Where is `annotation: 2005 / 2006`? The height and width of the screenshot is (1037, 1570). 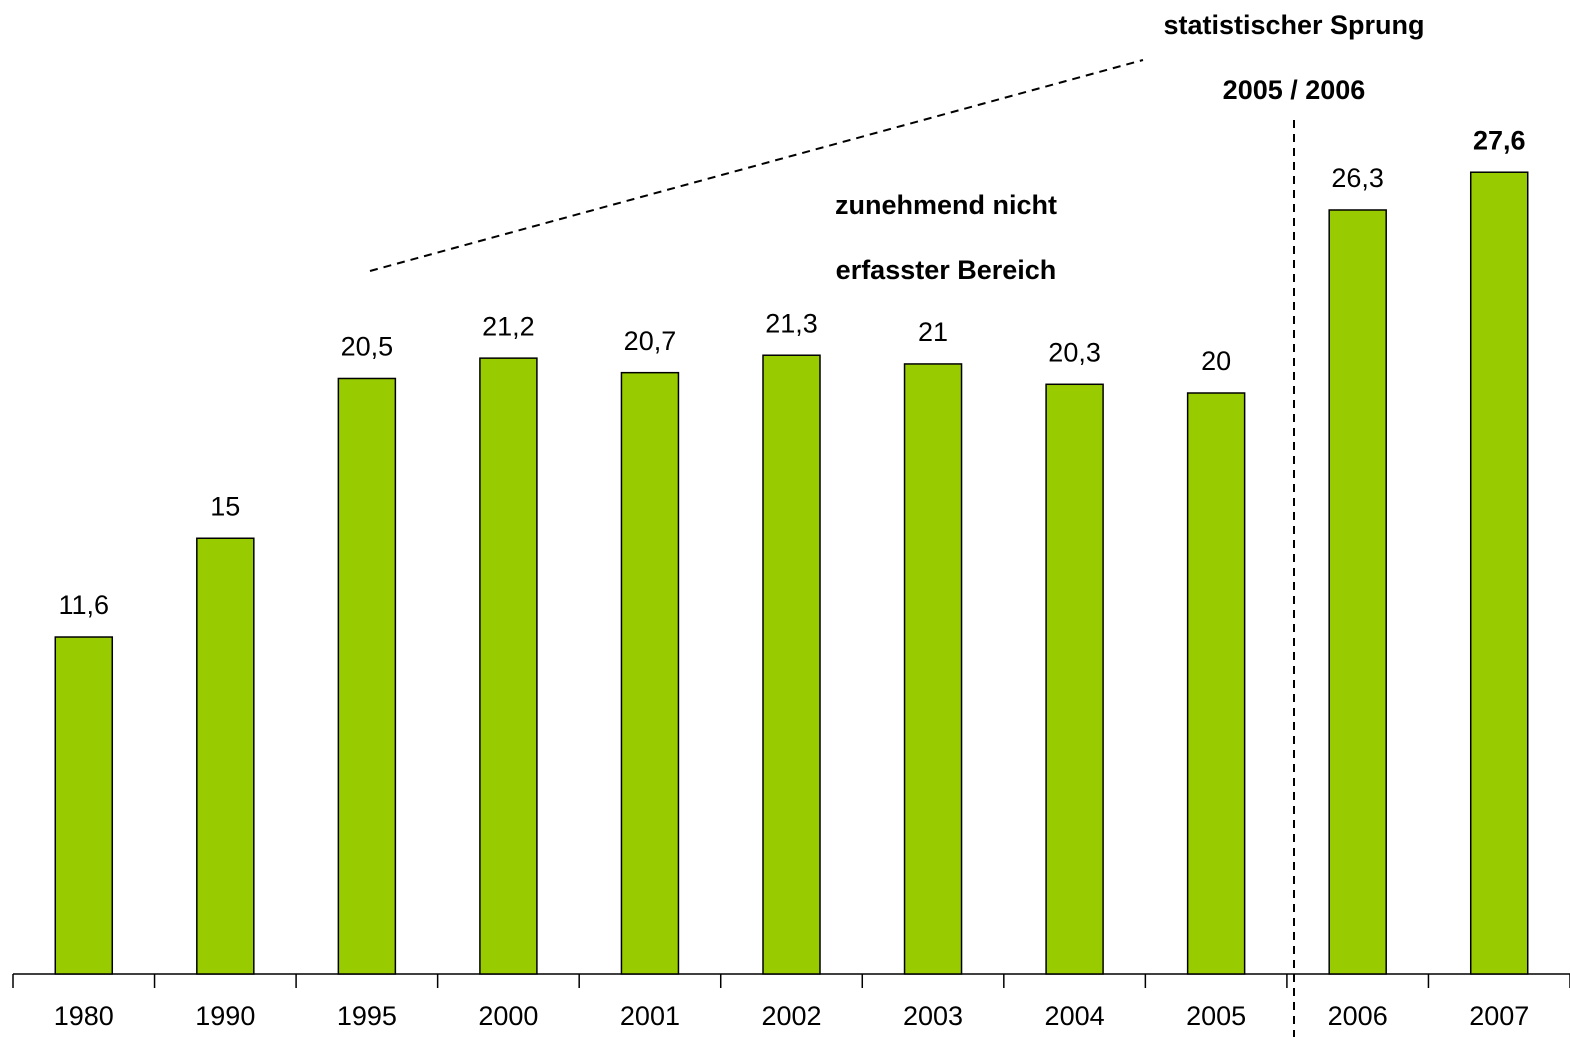
annotation: 2005 / 2006 is located at coordinates (1294, 90).